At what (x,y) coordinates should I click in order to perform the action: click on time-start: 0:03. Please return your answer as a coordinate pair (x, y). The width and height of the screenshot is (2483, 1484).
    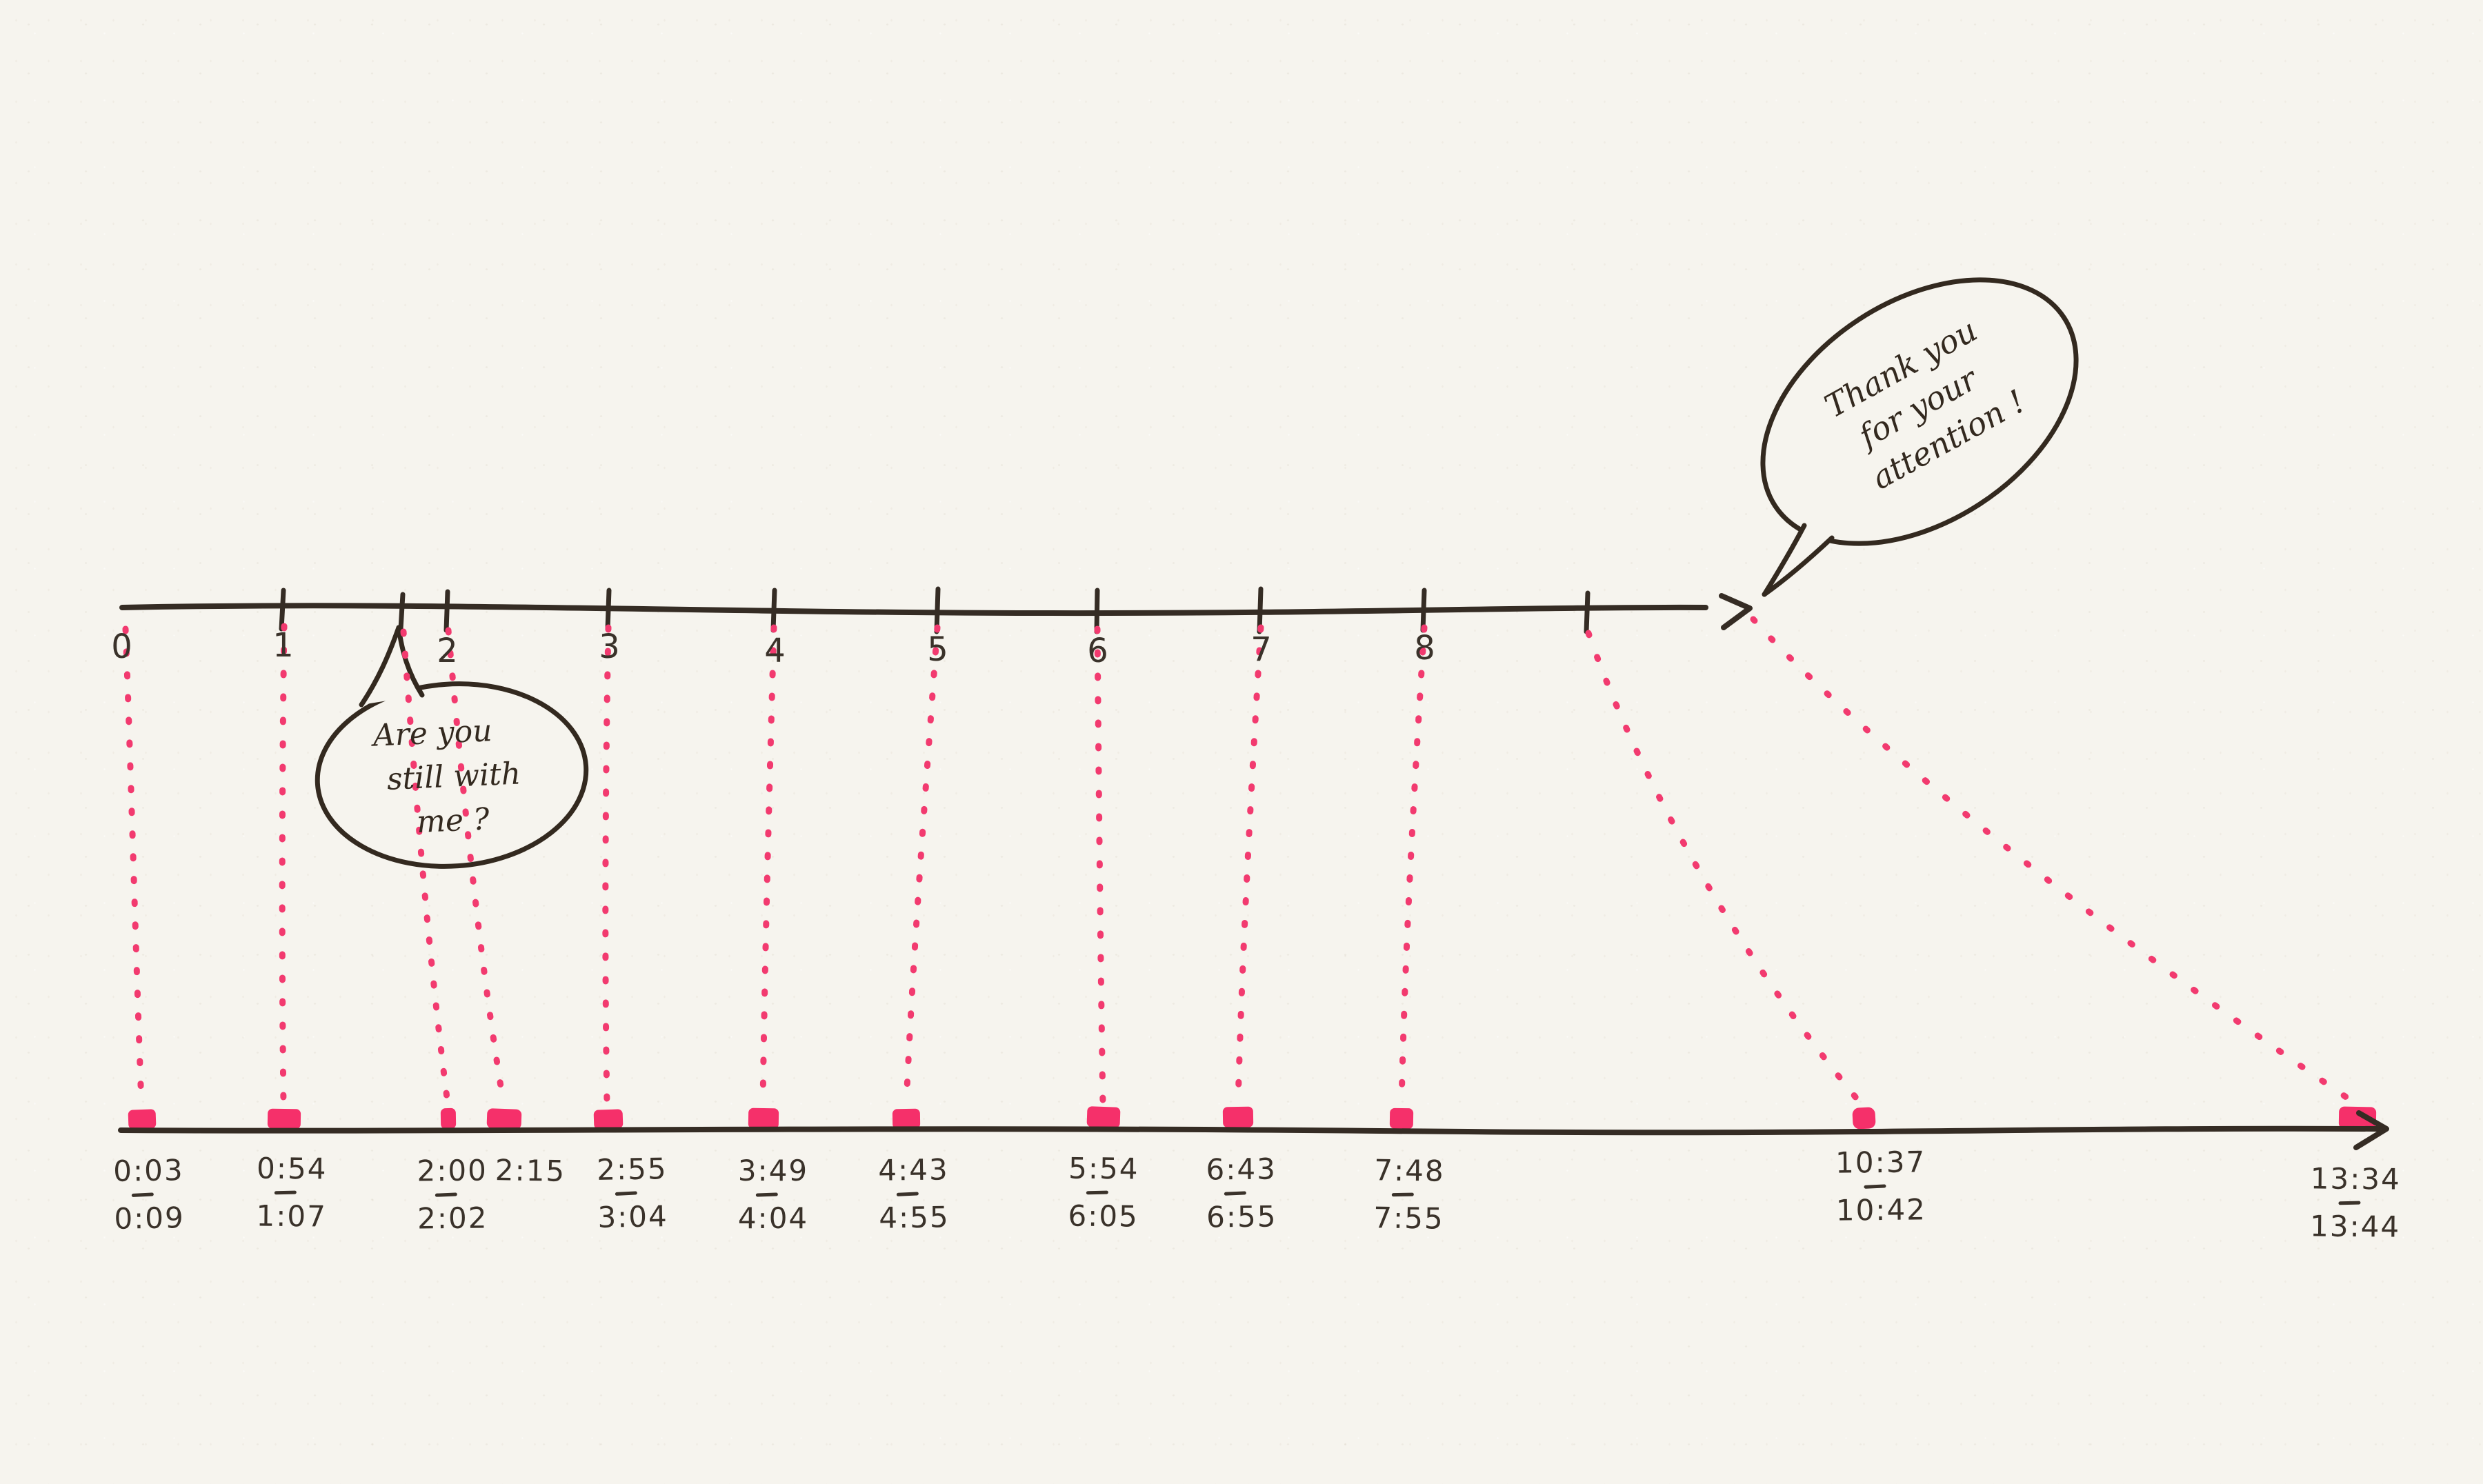
    Looking at the image, I should click on (148, 1171).